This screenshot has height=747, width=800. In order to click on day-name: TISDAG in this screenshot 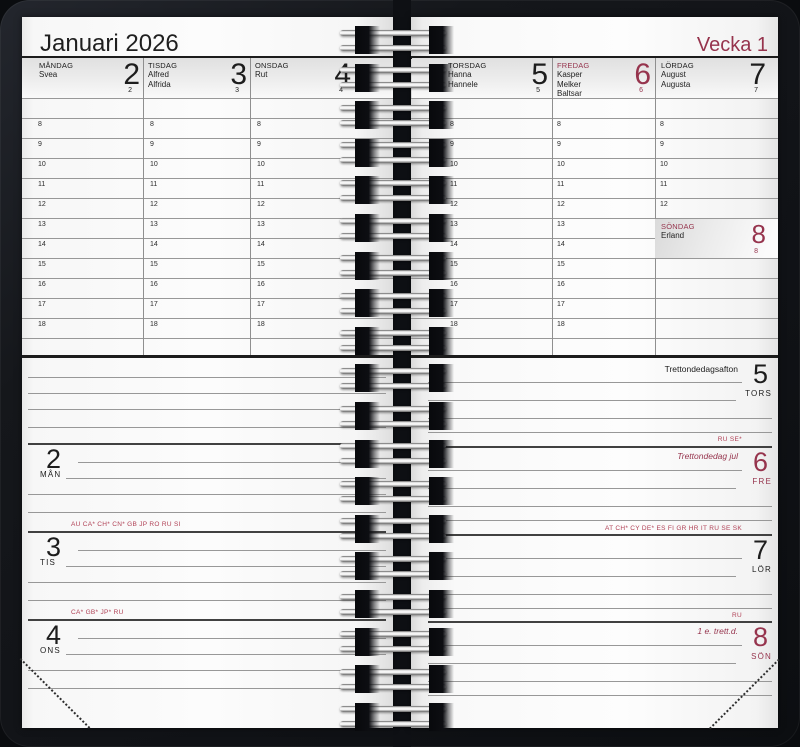, I will do `click(163, 65)`.